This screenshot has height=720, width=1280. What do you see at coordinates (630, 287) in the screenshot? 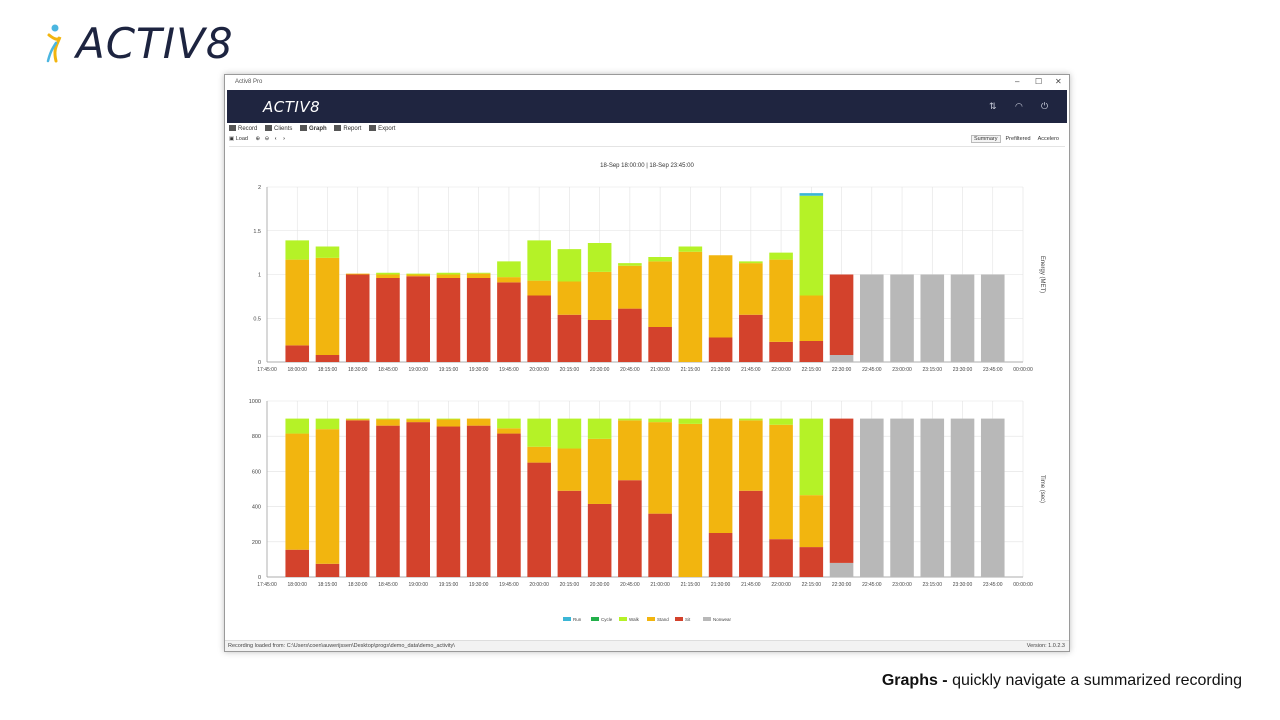
I see `bar-stand-20:45:00` at bounding box center [630, 287].